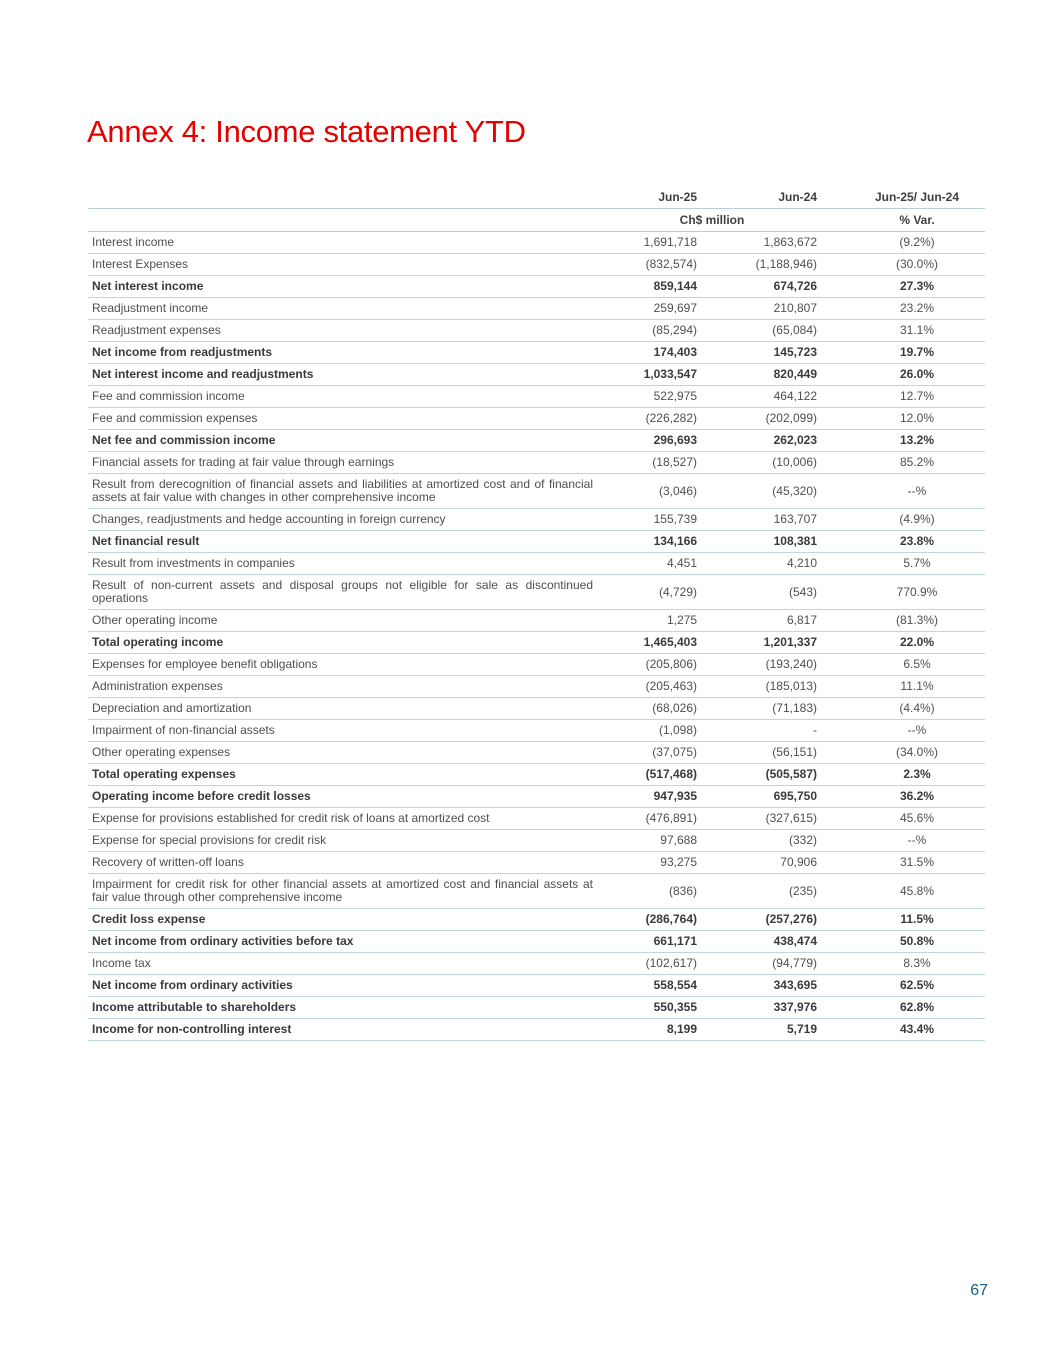 Image resolution: width=1055 pixels, height=1365 pixels. Describe the element at coordinates (763, 541) in the screenshot. I see `jun24-value: 108,381` at that location.